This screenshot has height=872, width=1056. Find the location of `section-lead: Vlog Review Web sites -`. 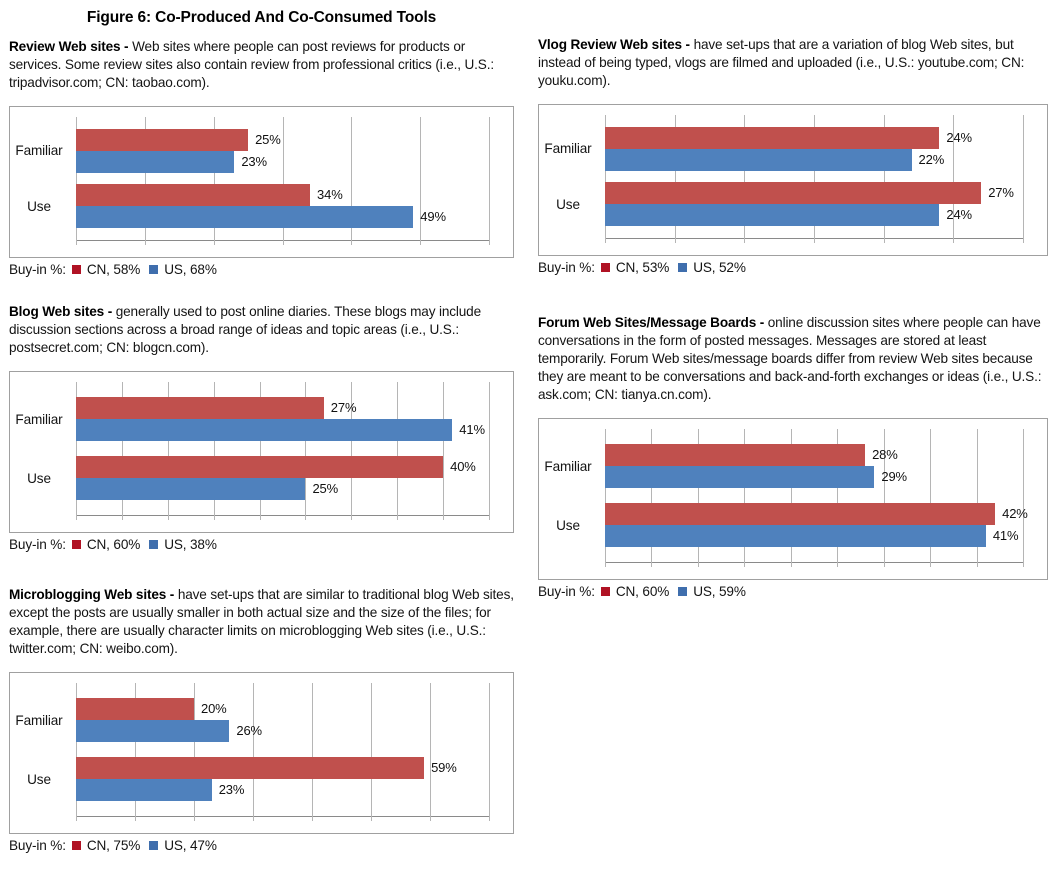

section-lead: Vlog Review Web sites - is located at coordinates (614, 44).